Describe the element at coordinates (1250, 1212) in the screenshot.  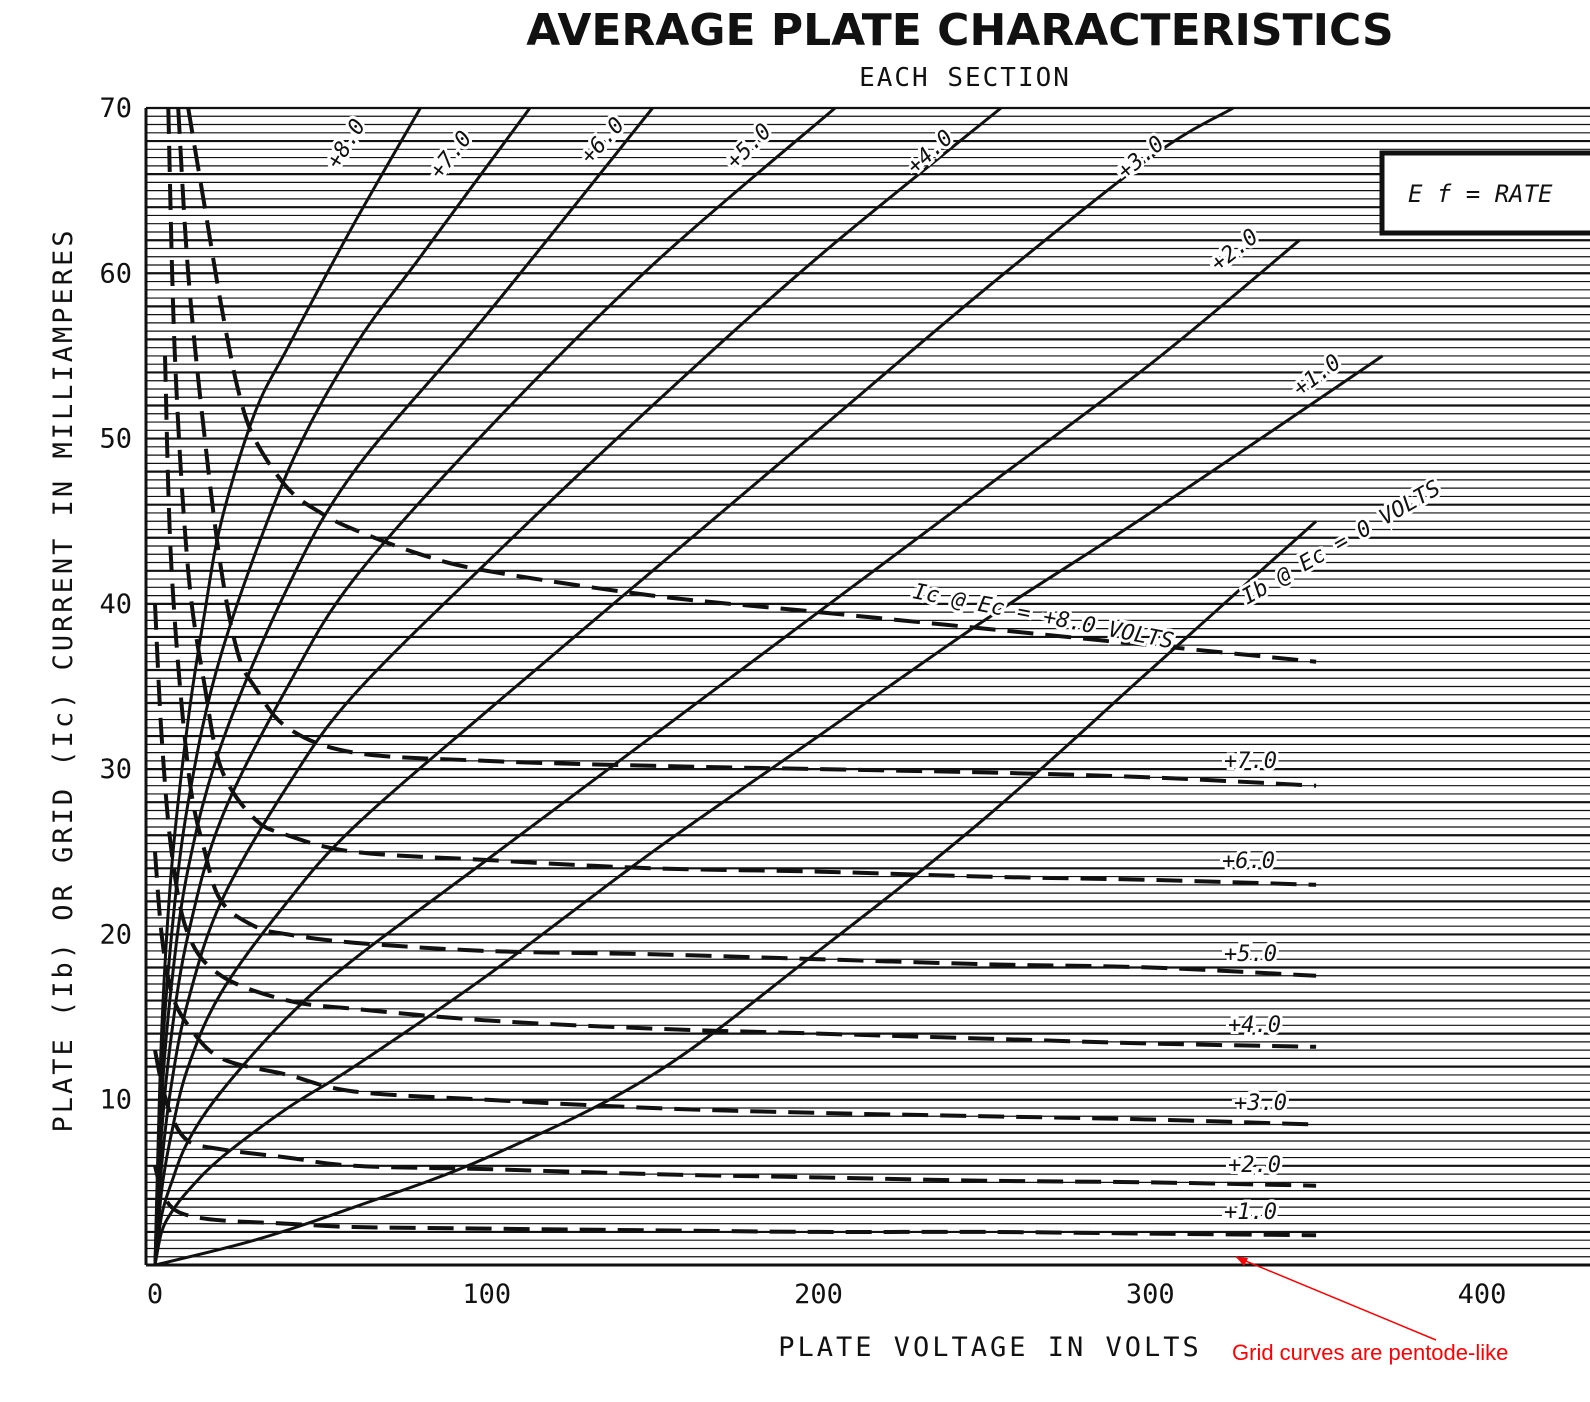
I see `grid-curve-label: +1.0` at that location.